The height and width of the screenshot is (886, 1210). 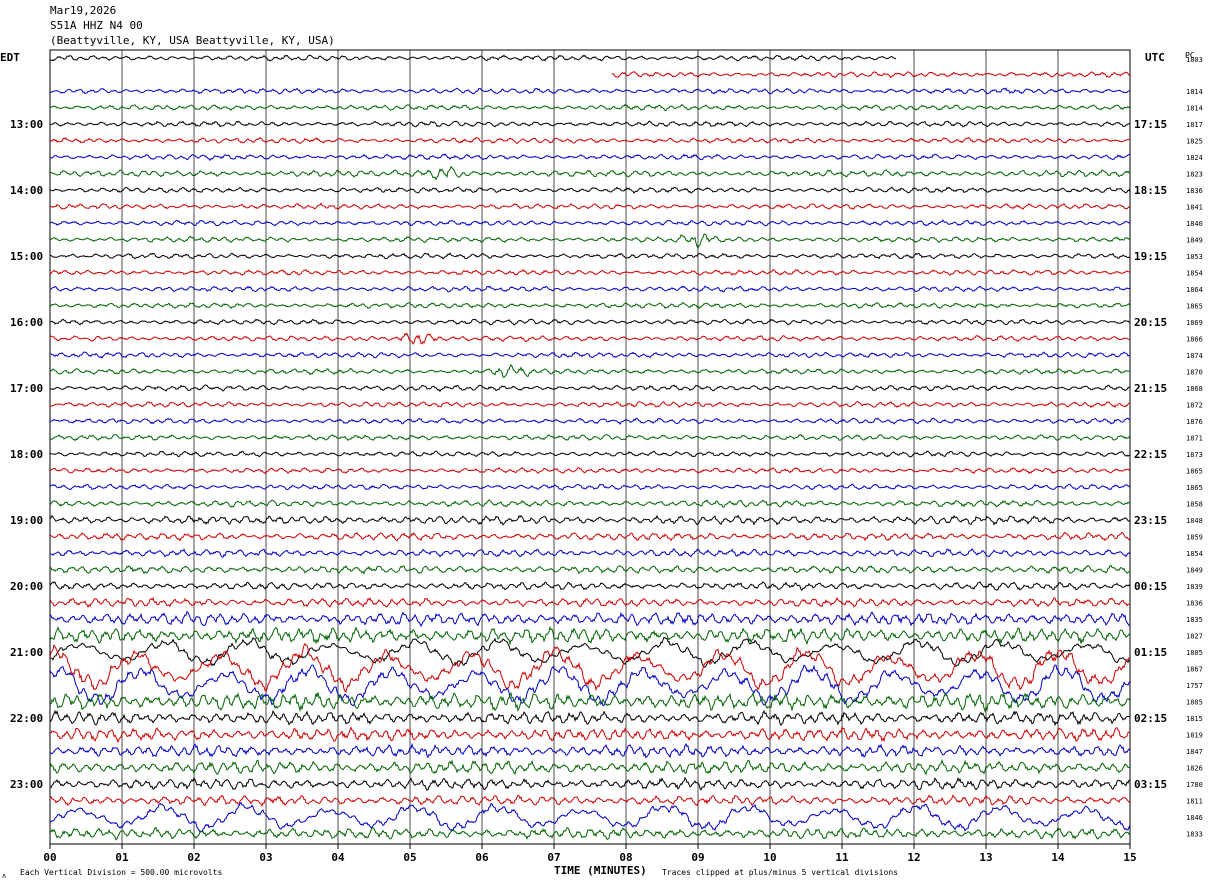 What do you see at coordinates (1129, 857) in the screenshot?
I see `x-tick-label: 15` at bounding box center [1129, 857].